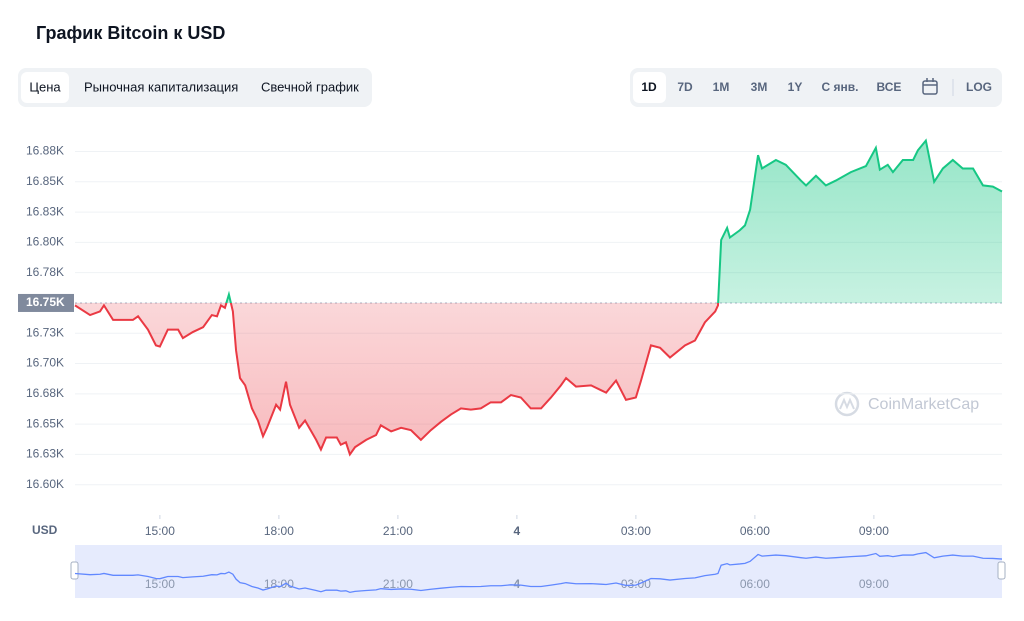 Image resolution: width=1024 pixels, height=621 pixels. I want to click on range-selected, so click(649, 87).